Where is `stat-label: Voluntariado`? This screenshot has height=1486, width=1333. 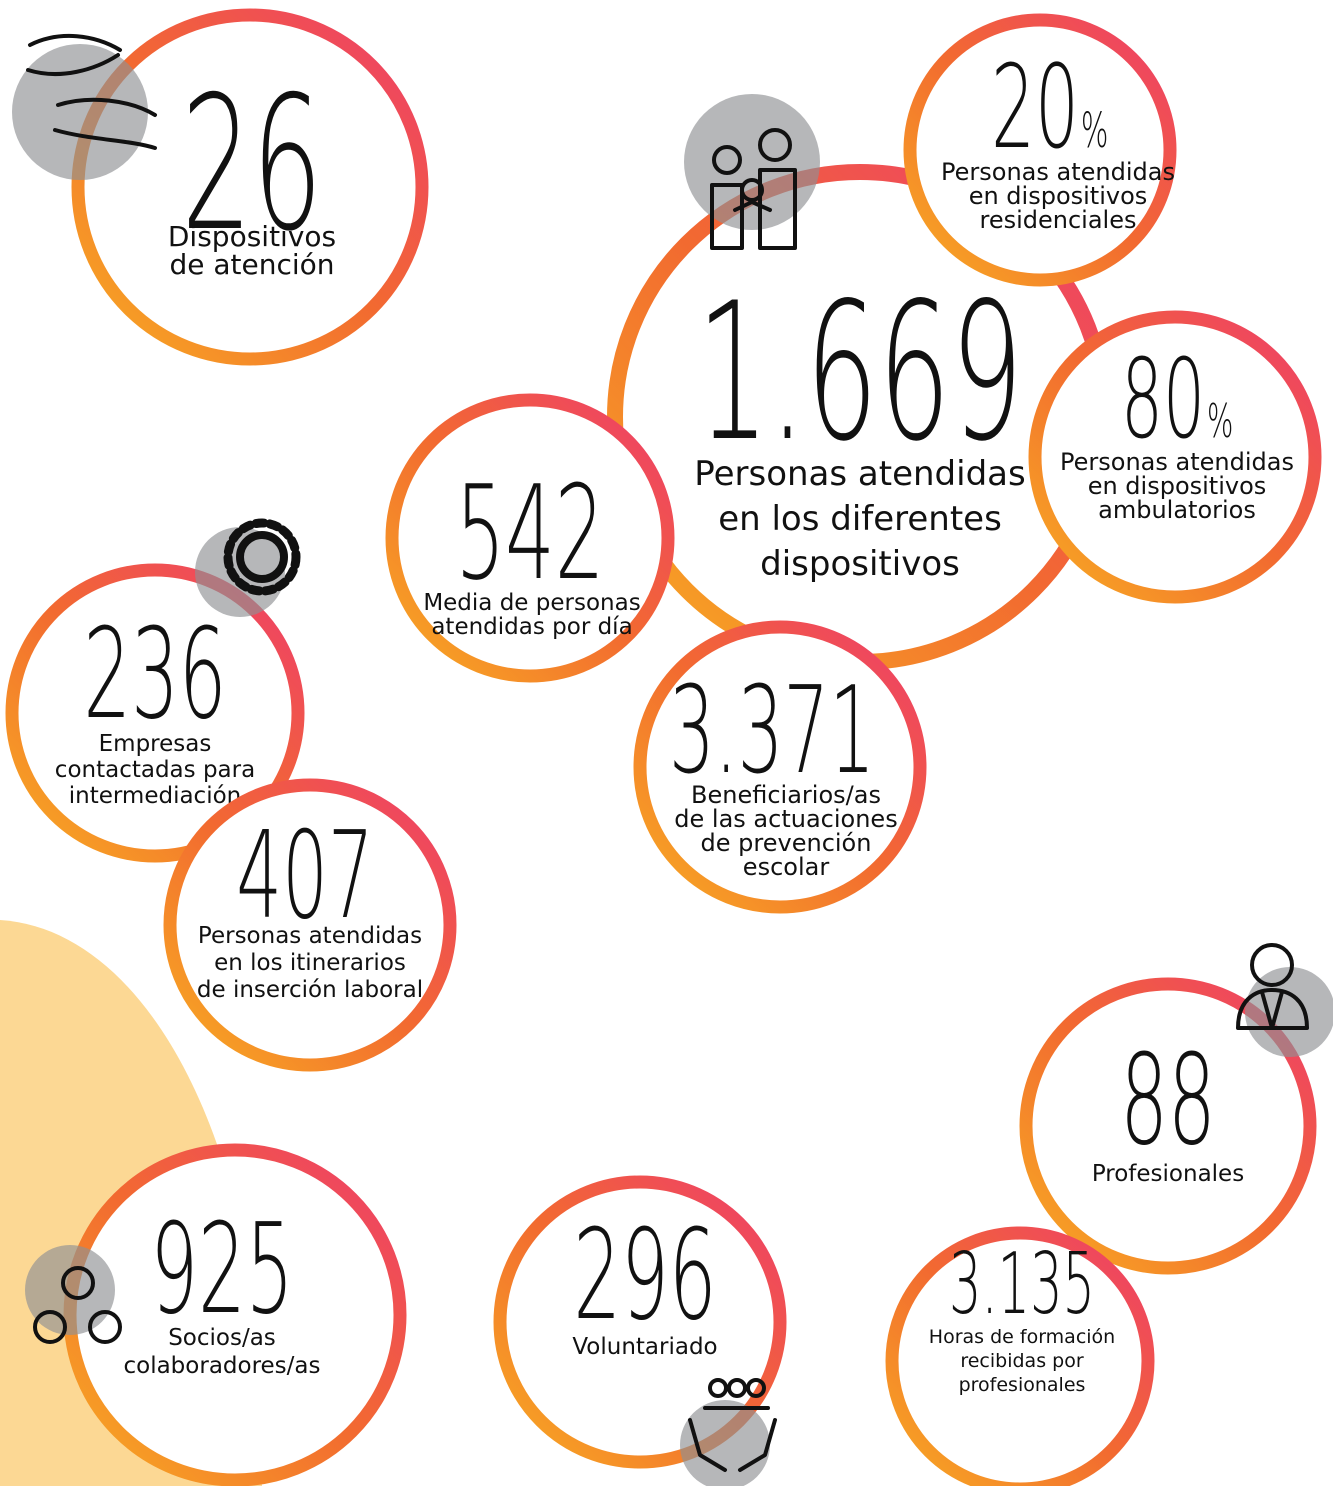 stat-label: Voluntariado is located at coordinates (644, 1347).